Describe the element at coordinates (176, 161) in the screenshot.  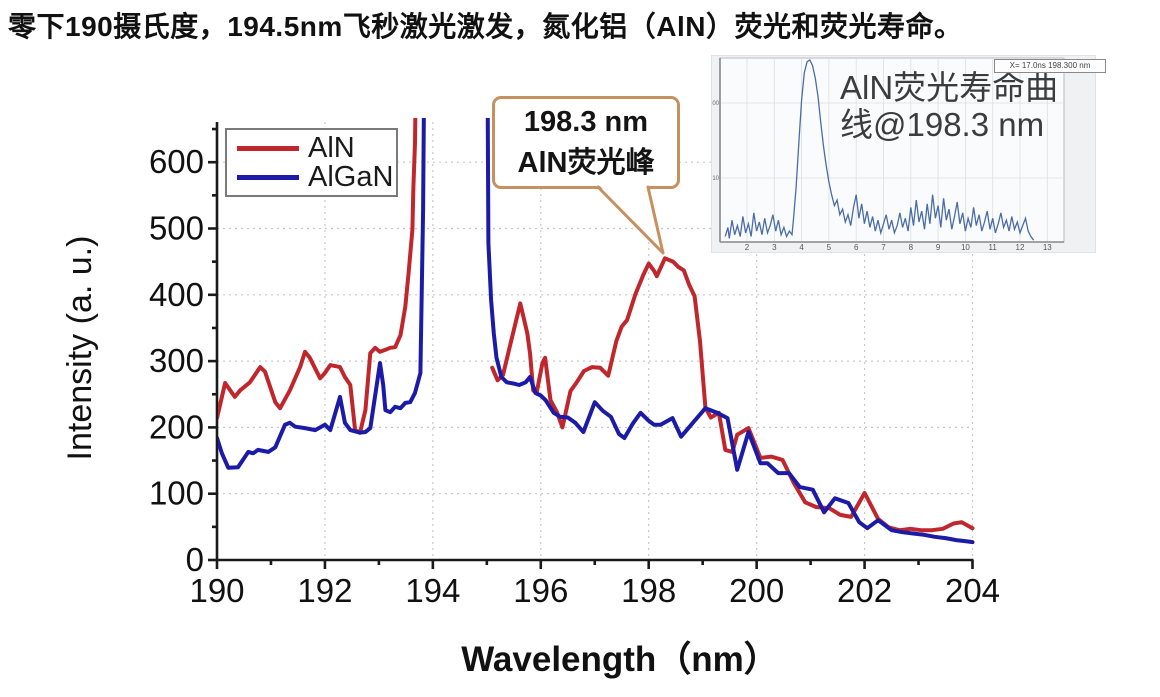
I see `svg-text: 600` at that location.